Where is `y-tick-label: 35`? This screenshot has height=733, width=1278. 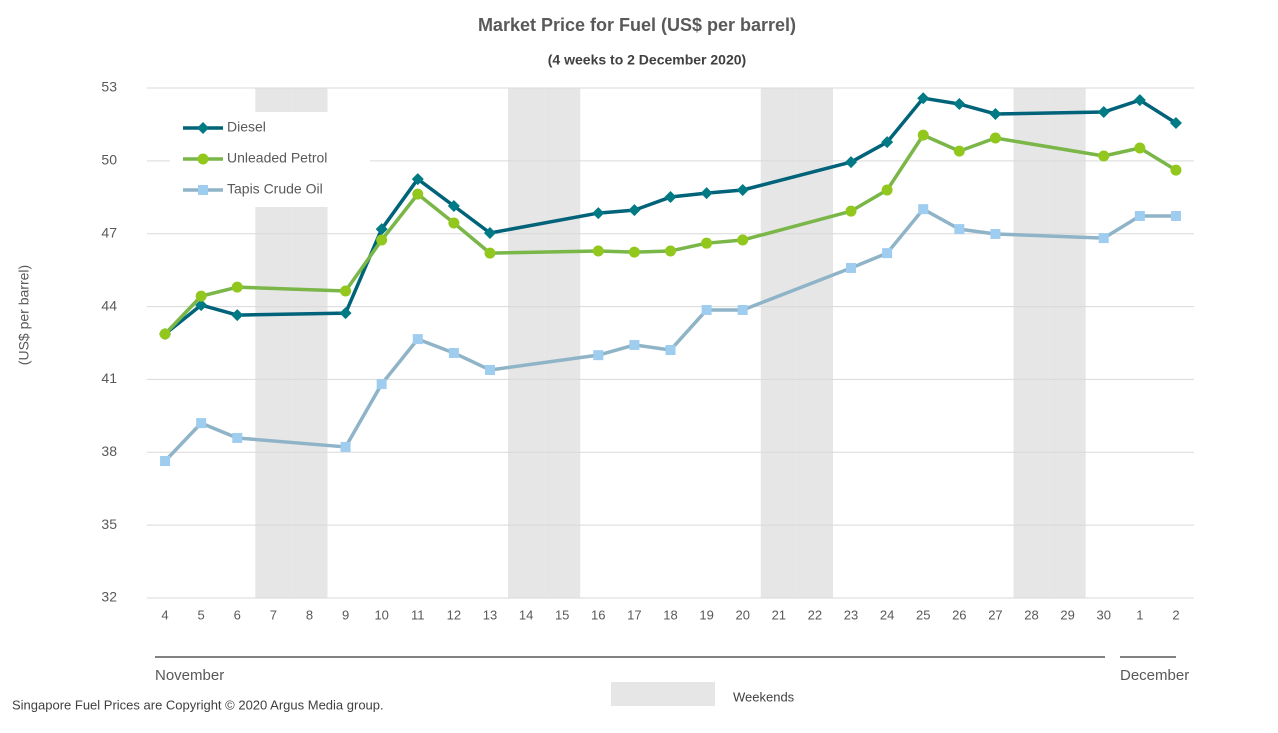
y-tick-label: 35 is located at coordinates (109, 524).